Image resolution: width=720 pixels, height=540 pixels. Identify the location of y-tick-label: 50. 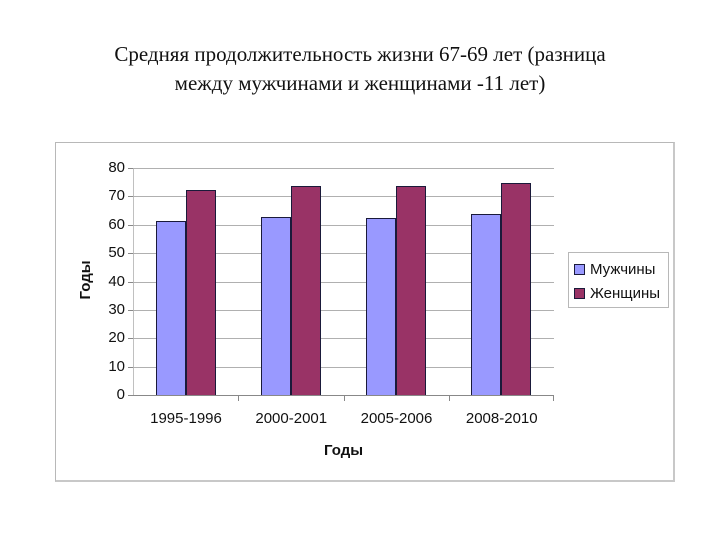
(116, 253).